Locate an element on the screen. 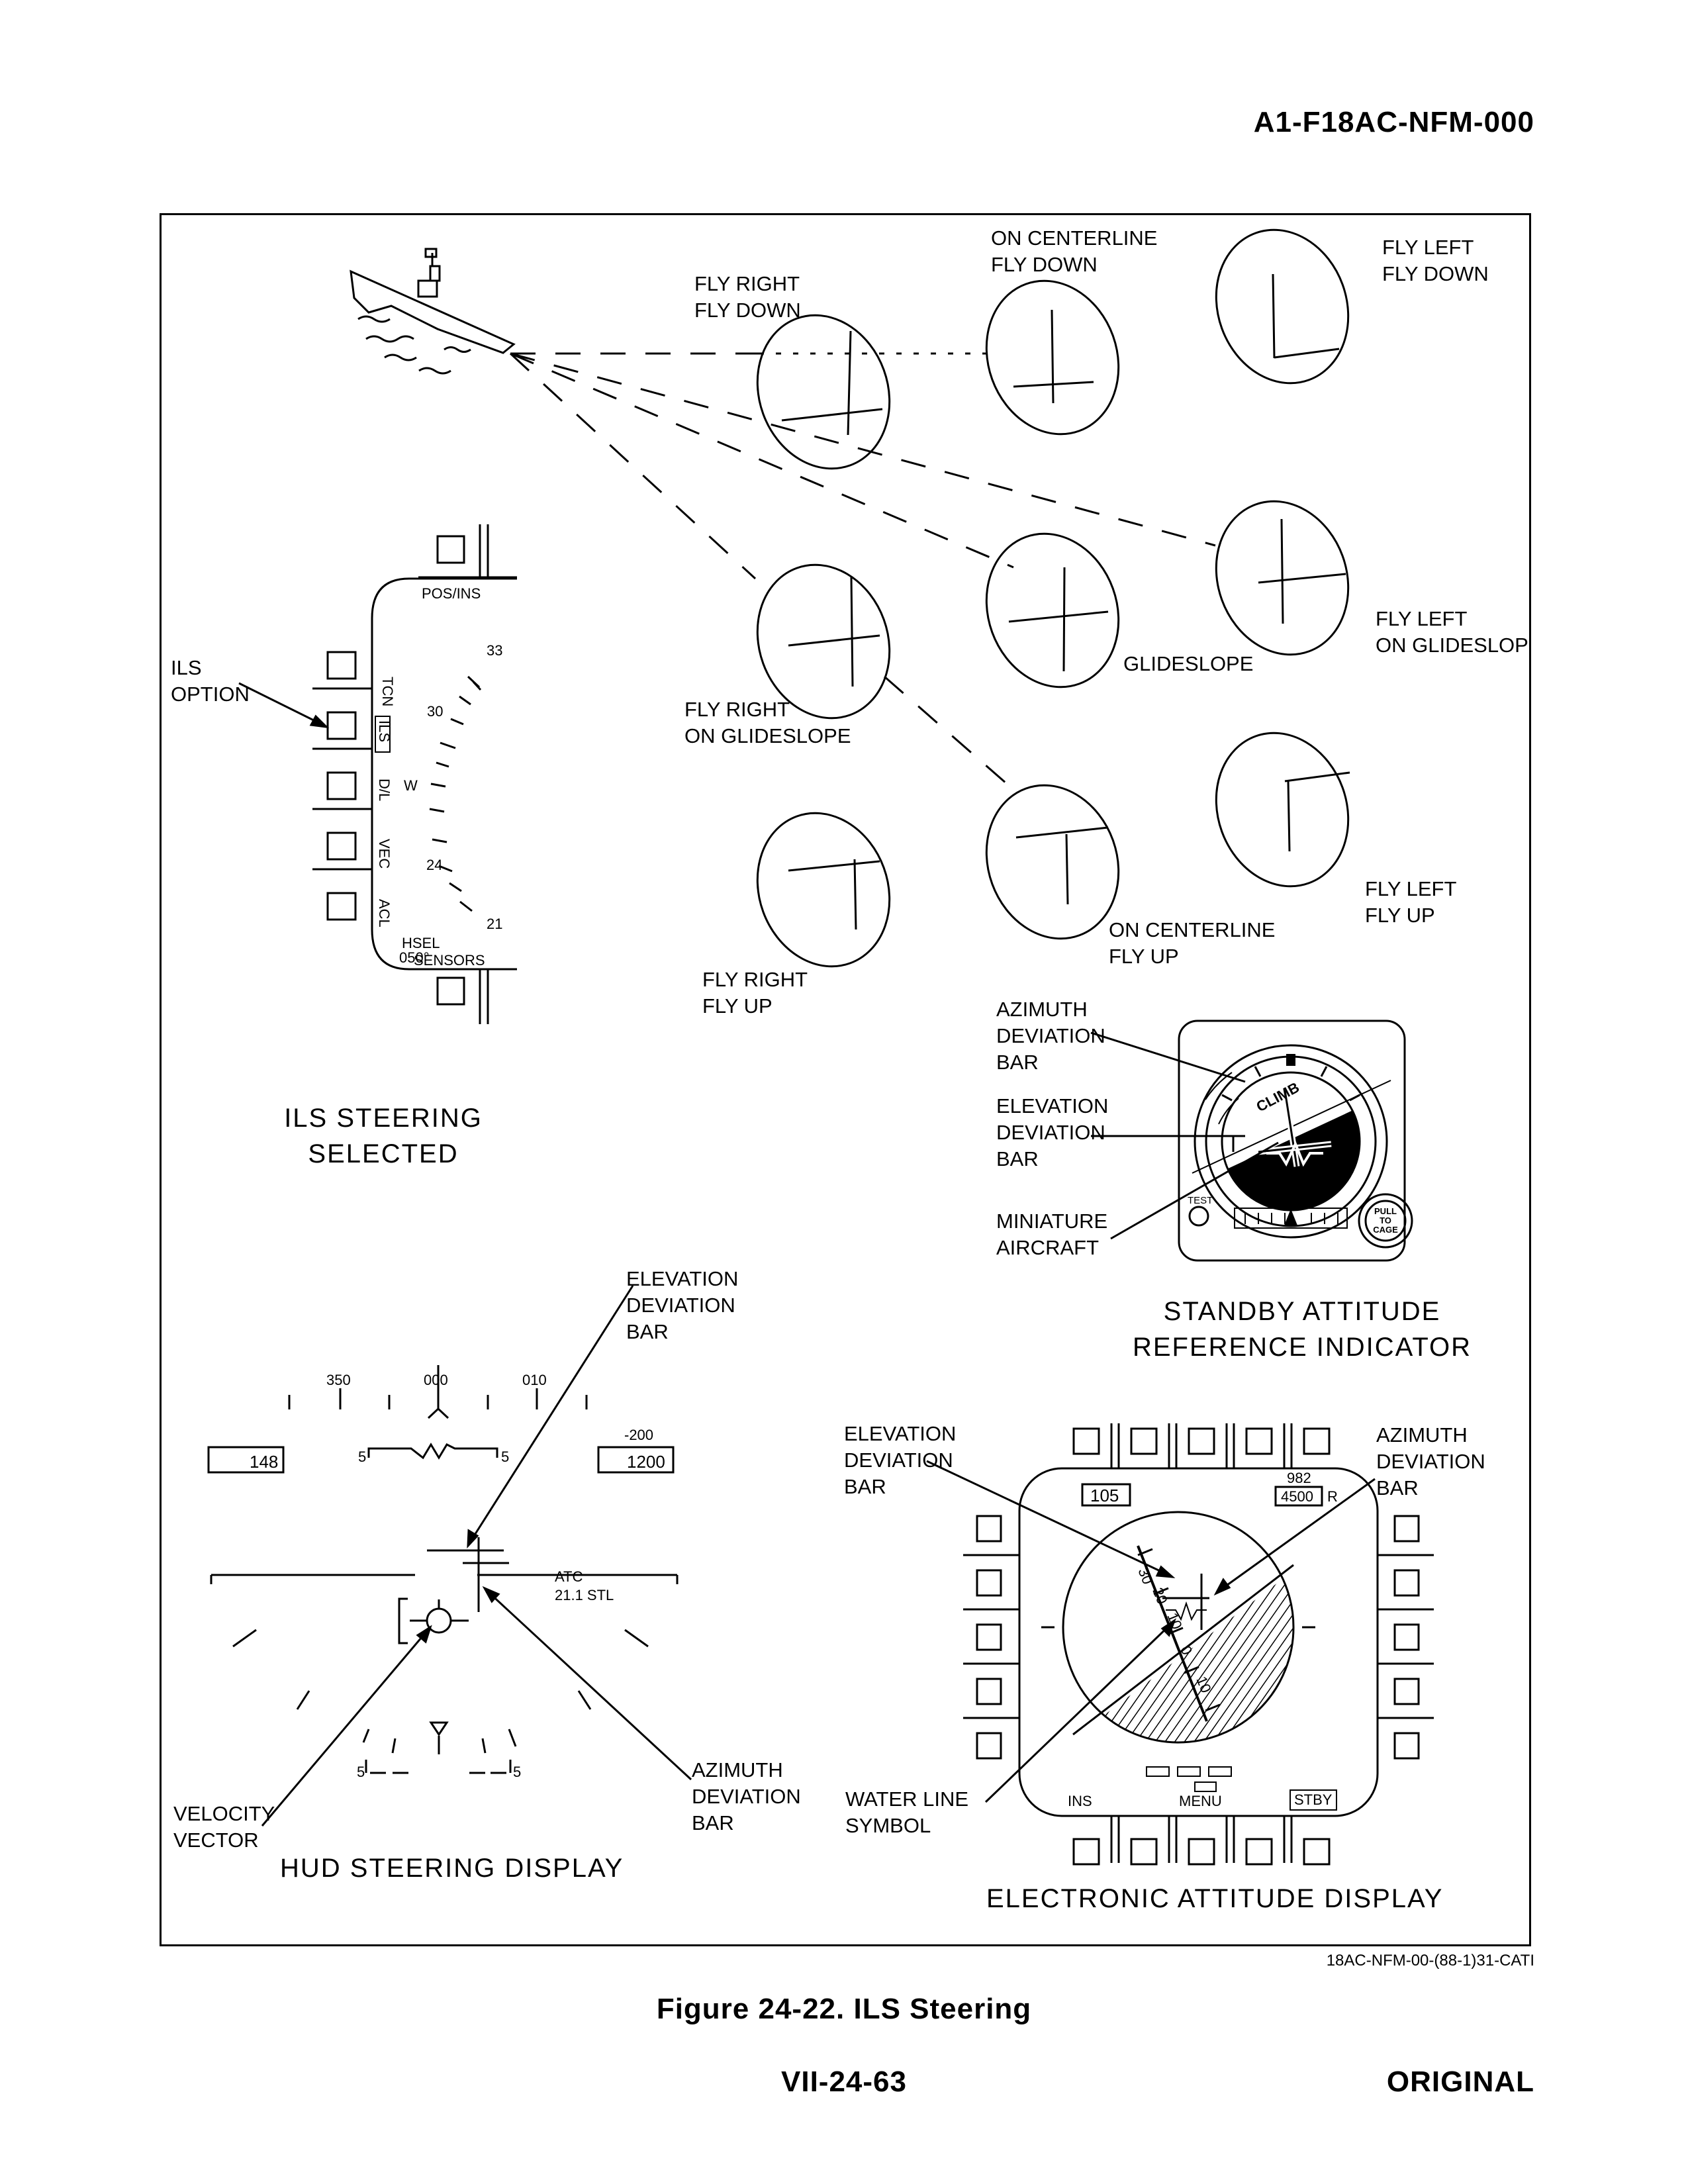 The height and width of the screenshot is (2184, 1688). compass-30: 30 is located at coordinates (435, 711).